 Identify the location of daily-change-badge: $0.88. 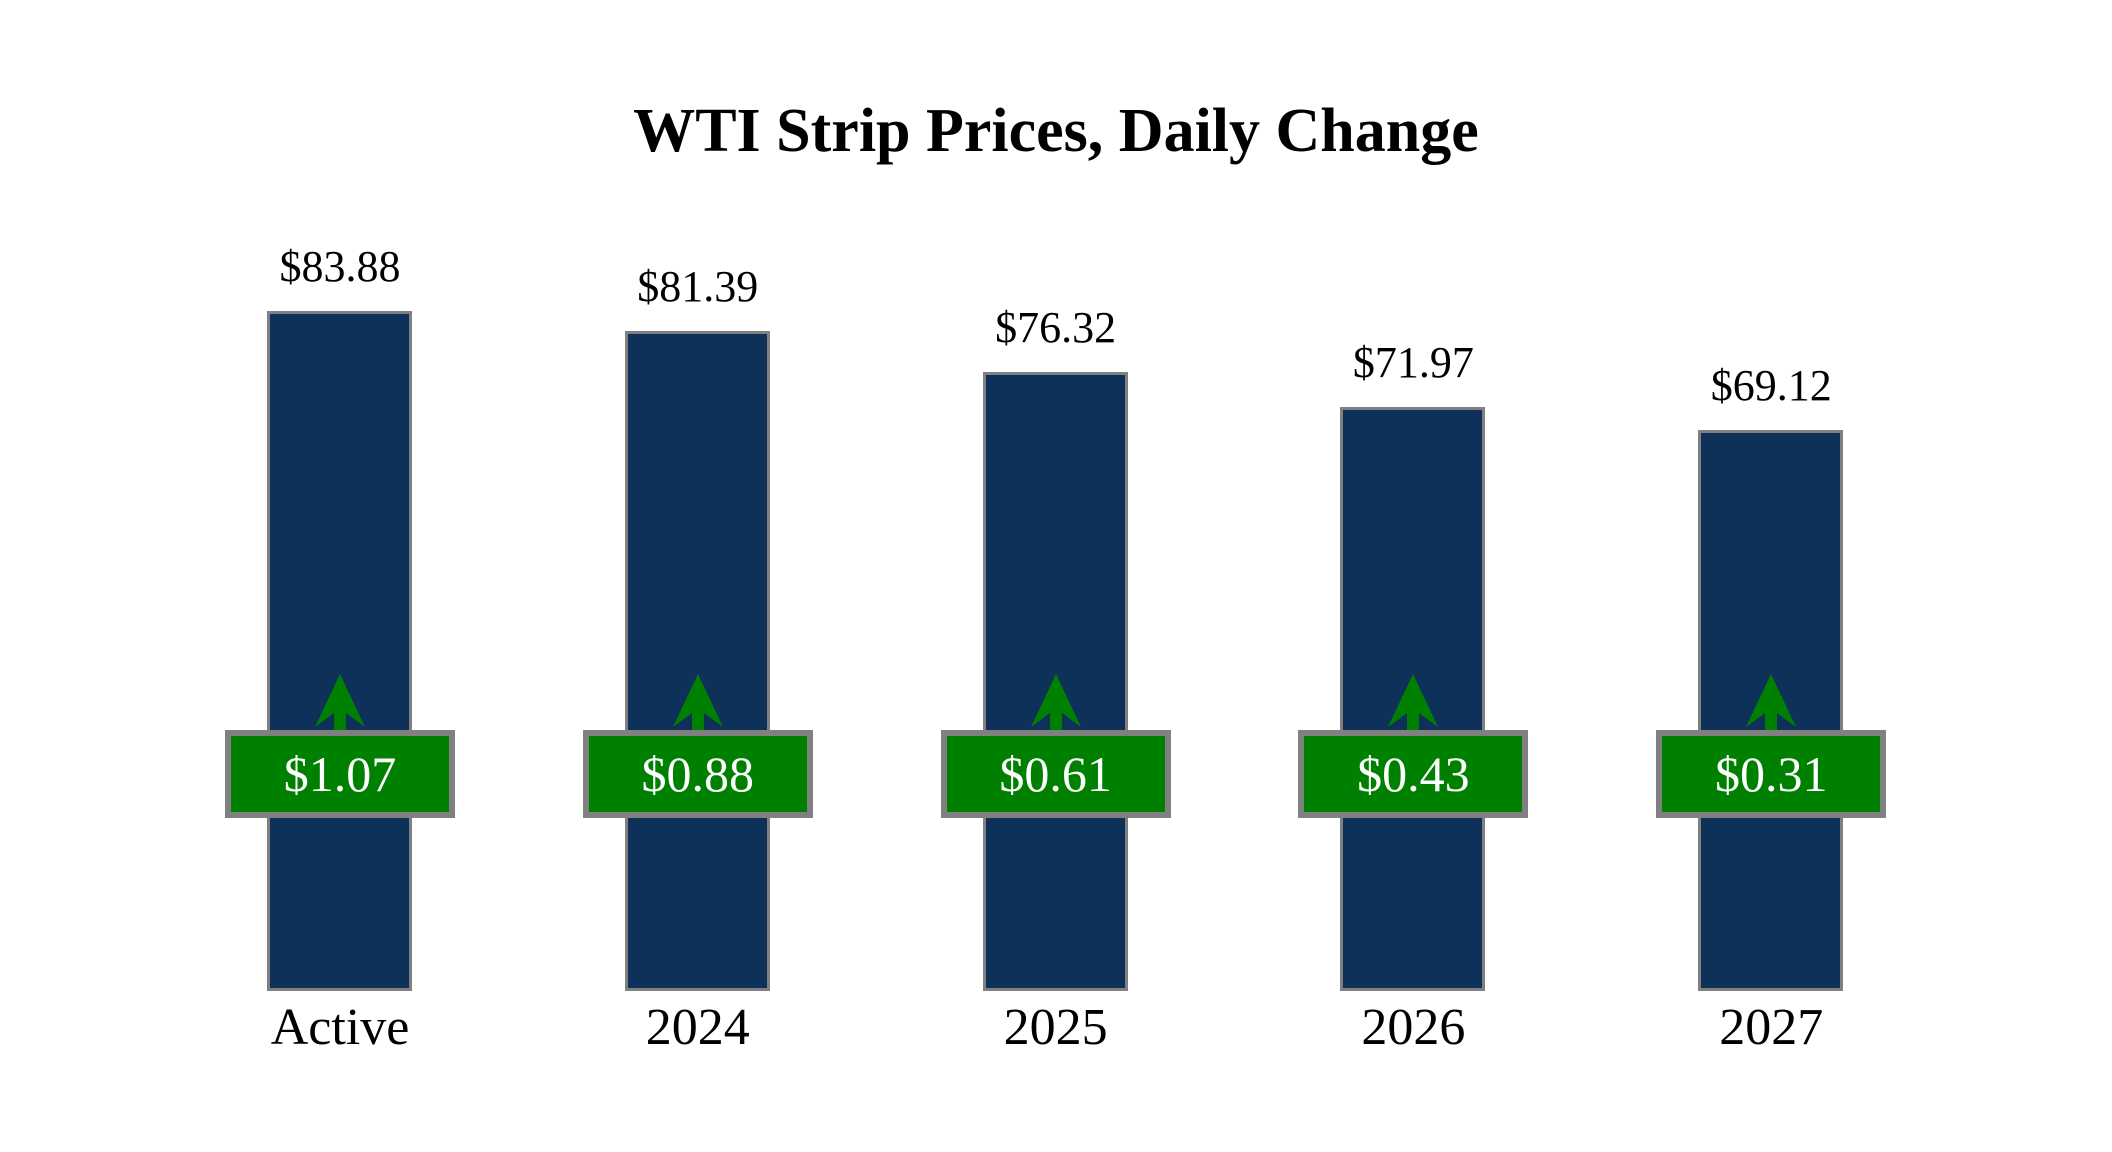
(697, 774).